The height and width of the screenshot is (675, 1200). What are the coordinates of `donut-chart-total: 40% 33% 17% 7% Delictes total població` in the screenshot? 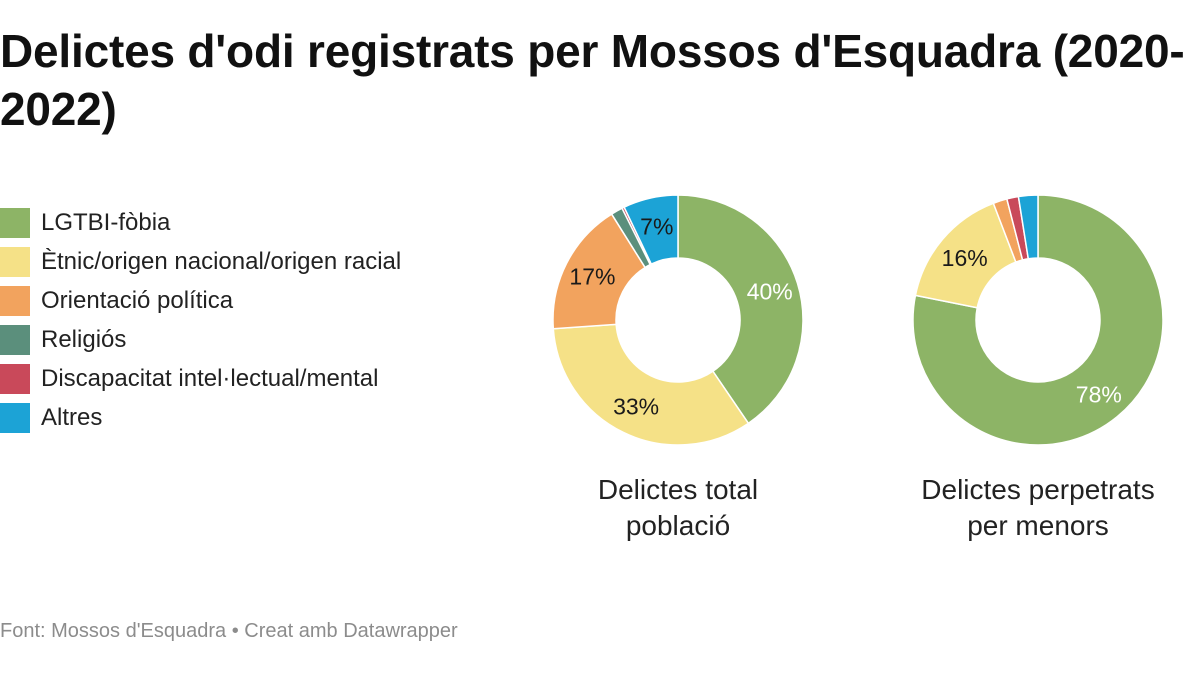 It's located at (678, 367).